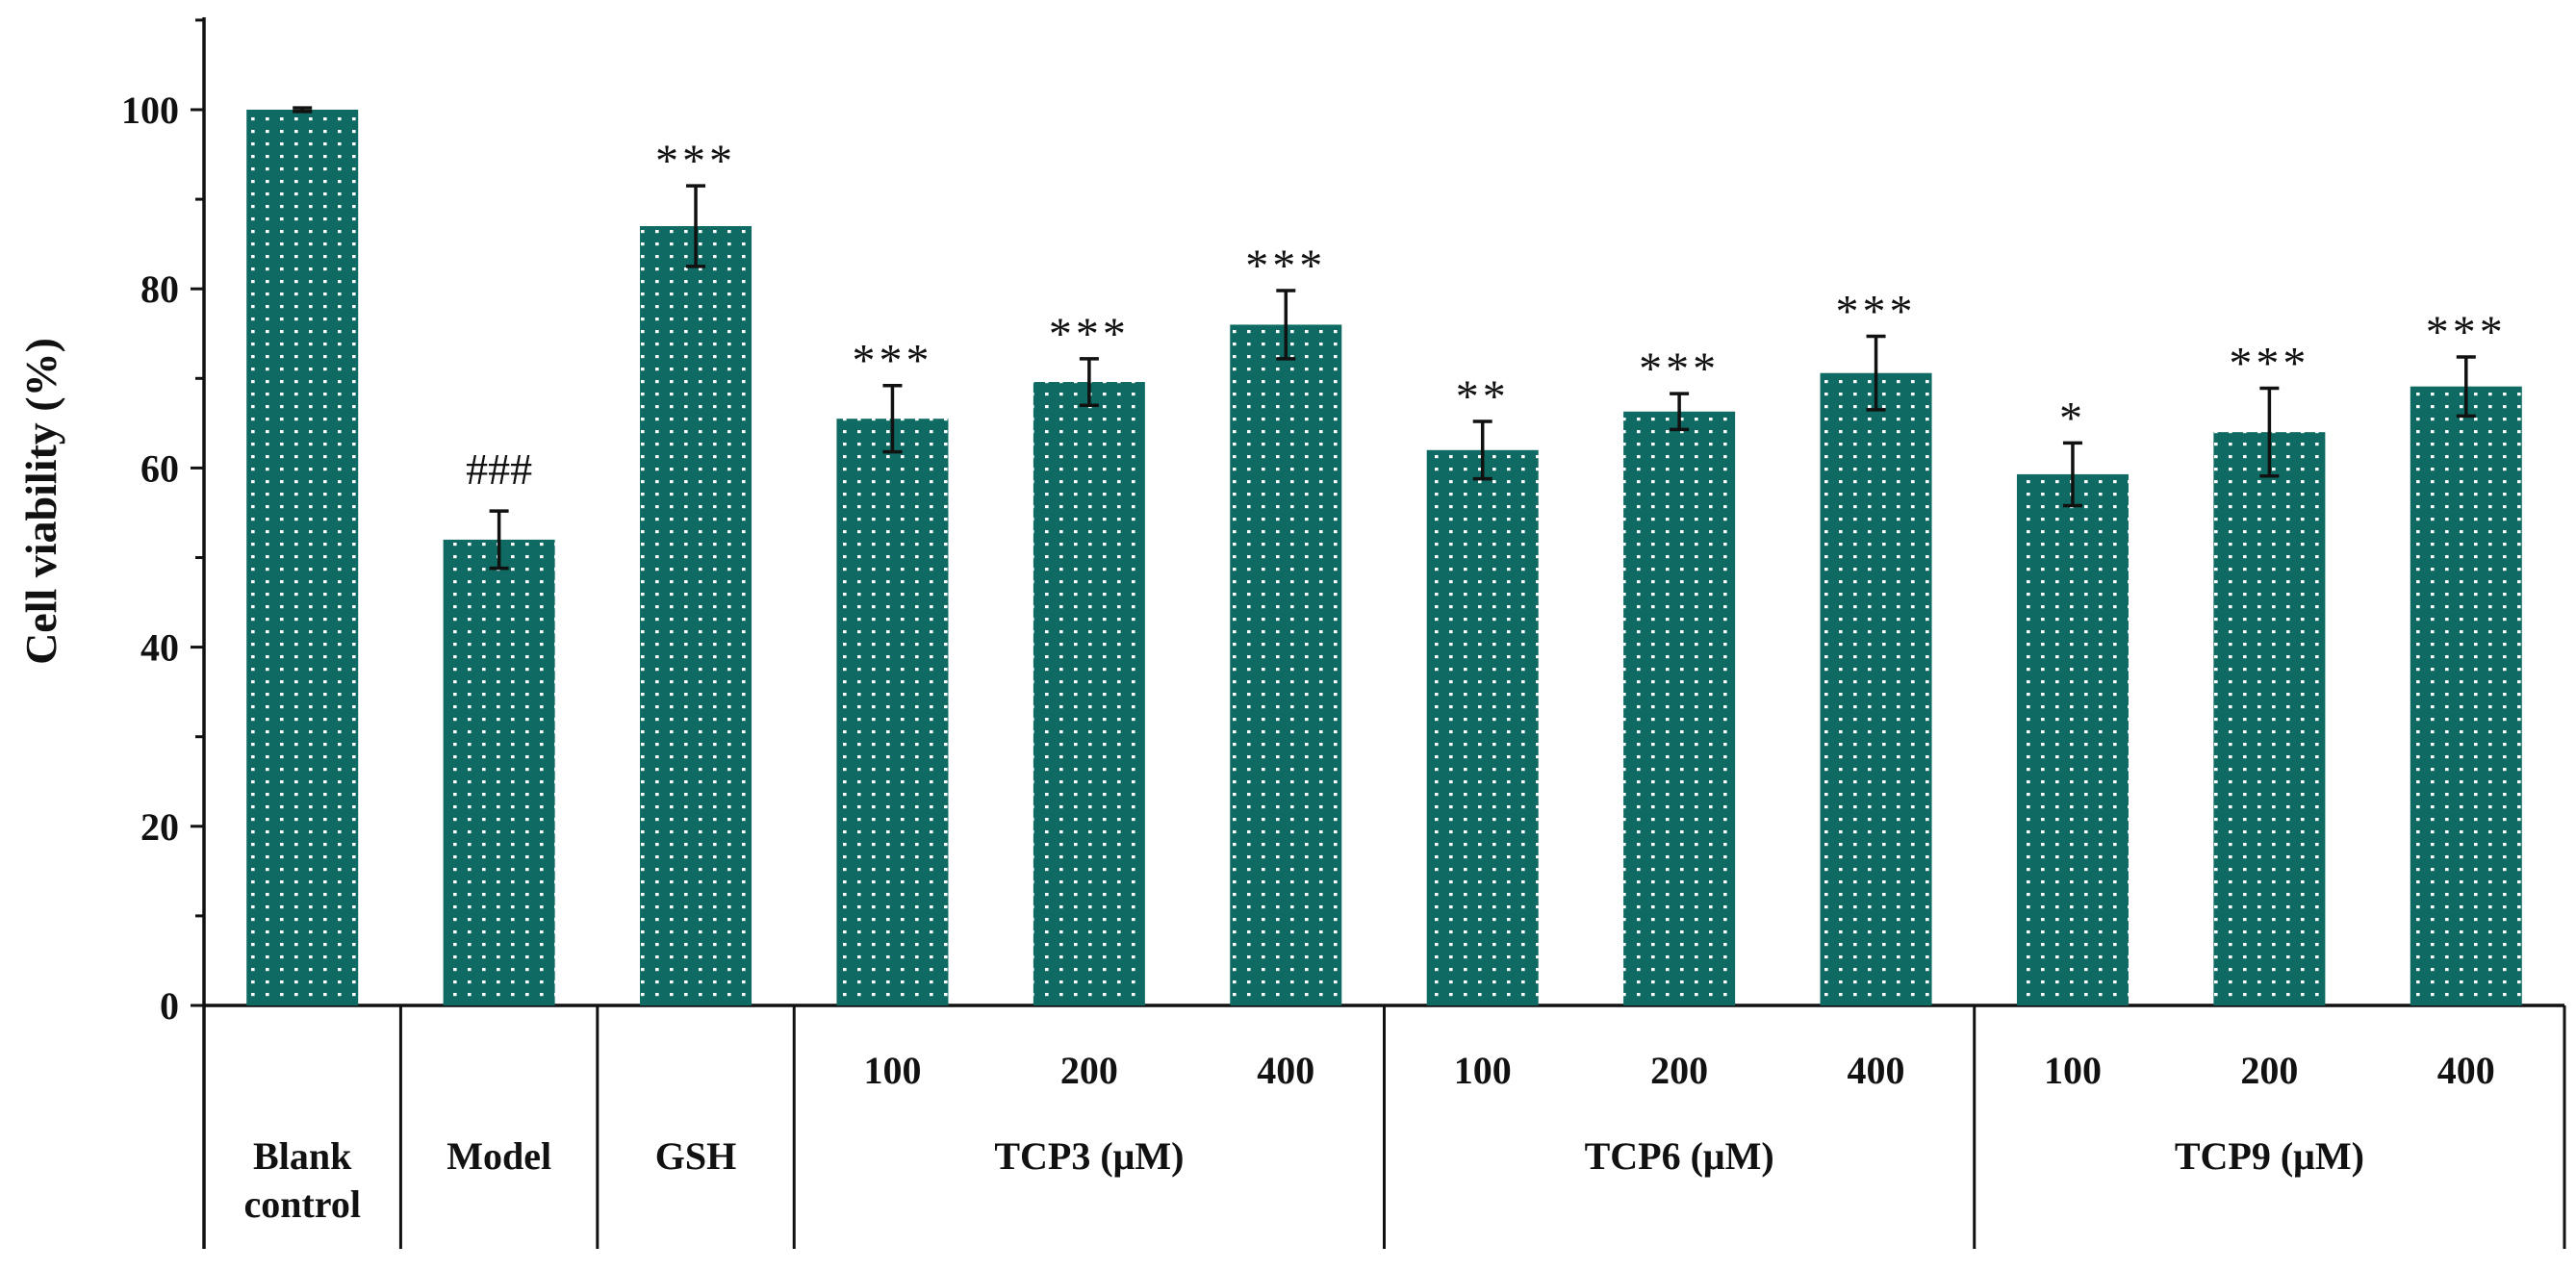  Describe the element at coordinates (159, 648) in the screenshot. I see `y-tick-label: 40` at that location.